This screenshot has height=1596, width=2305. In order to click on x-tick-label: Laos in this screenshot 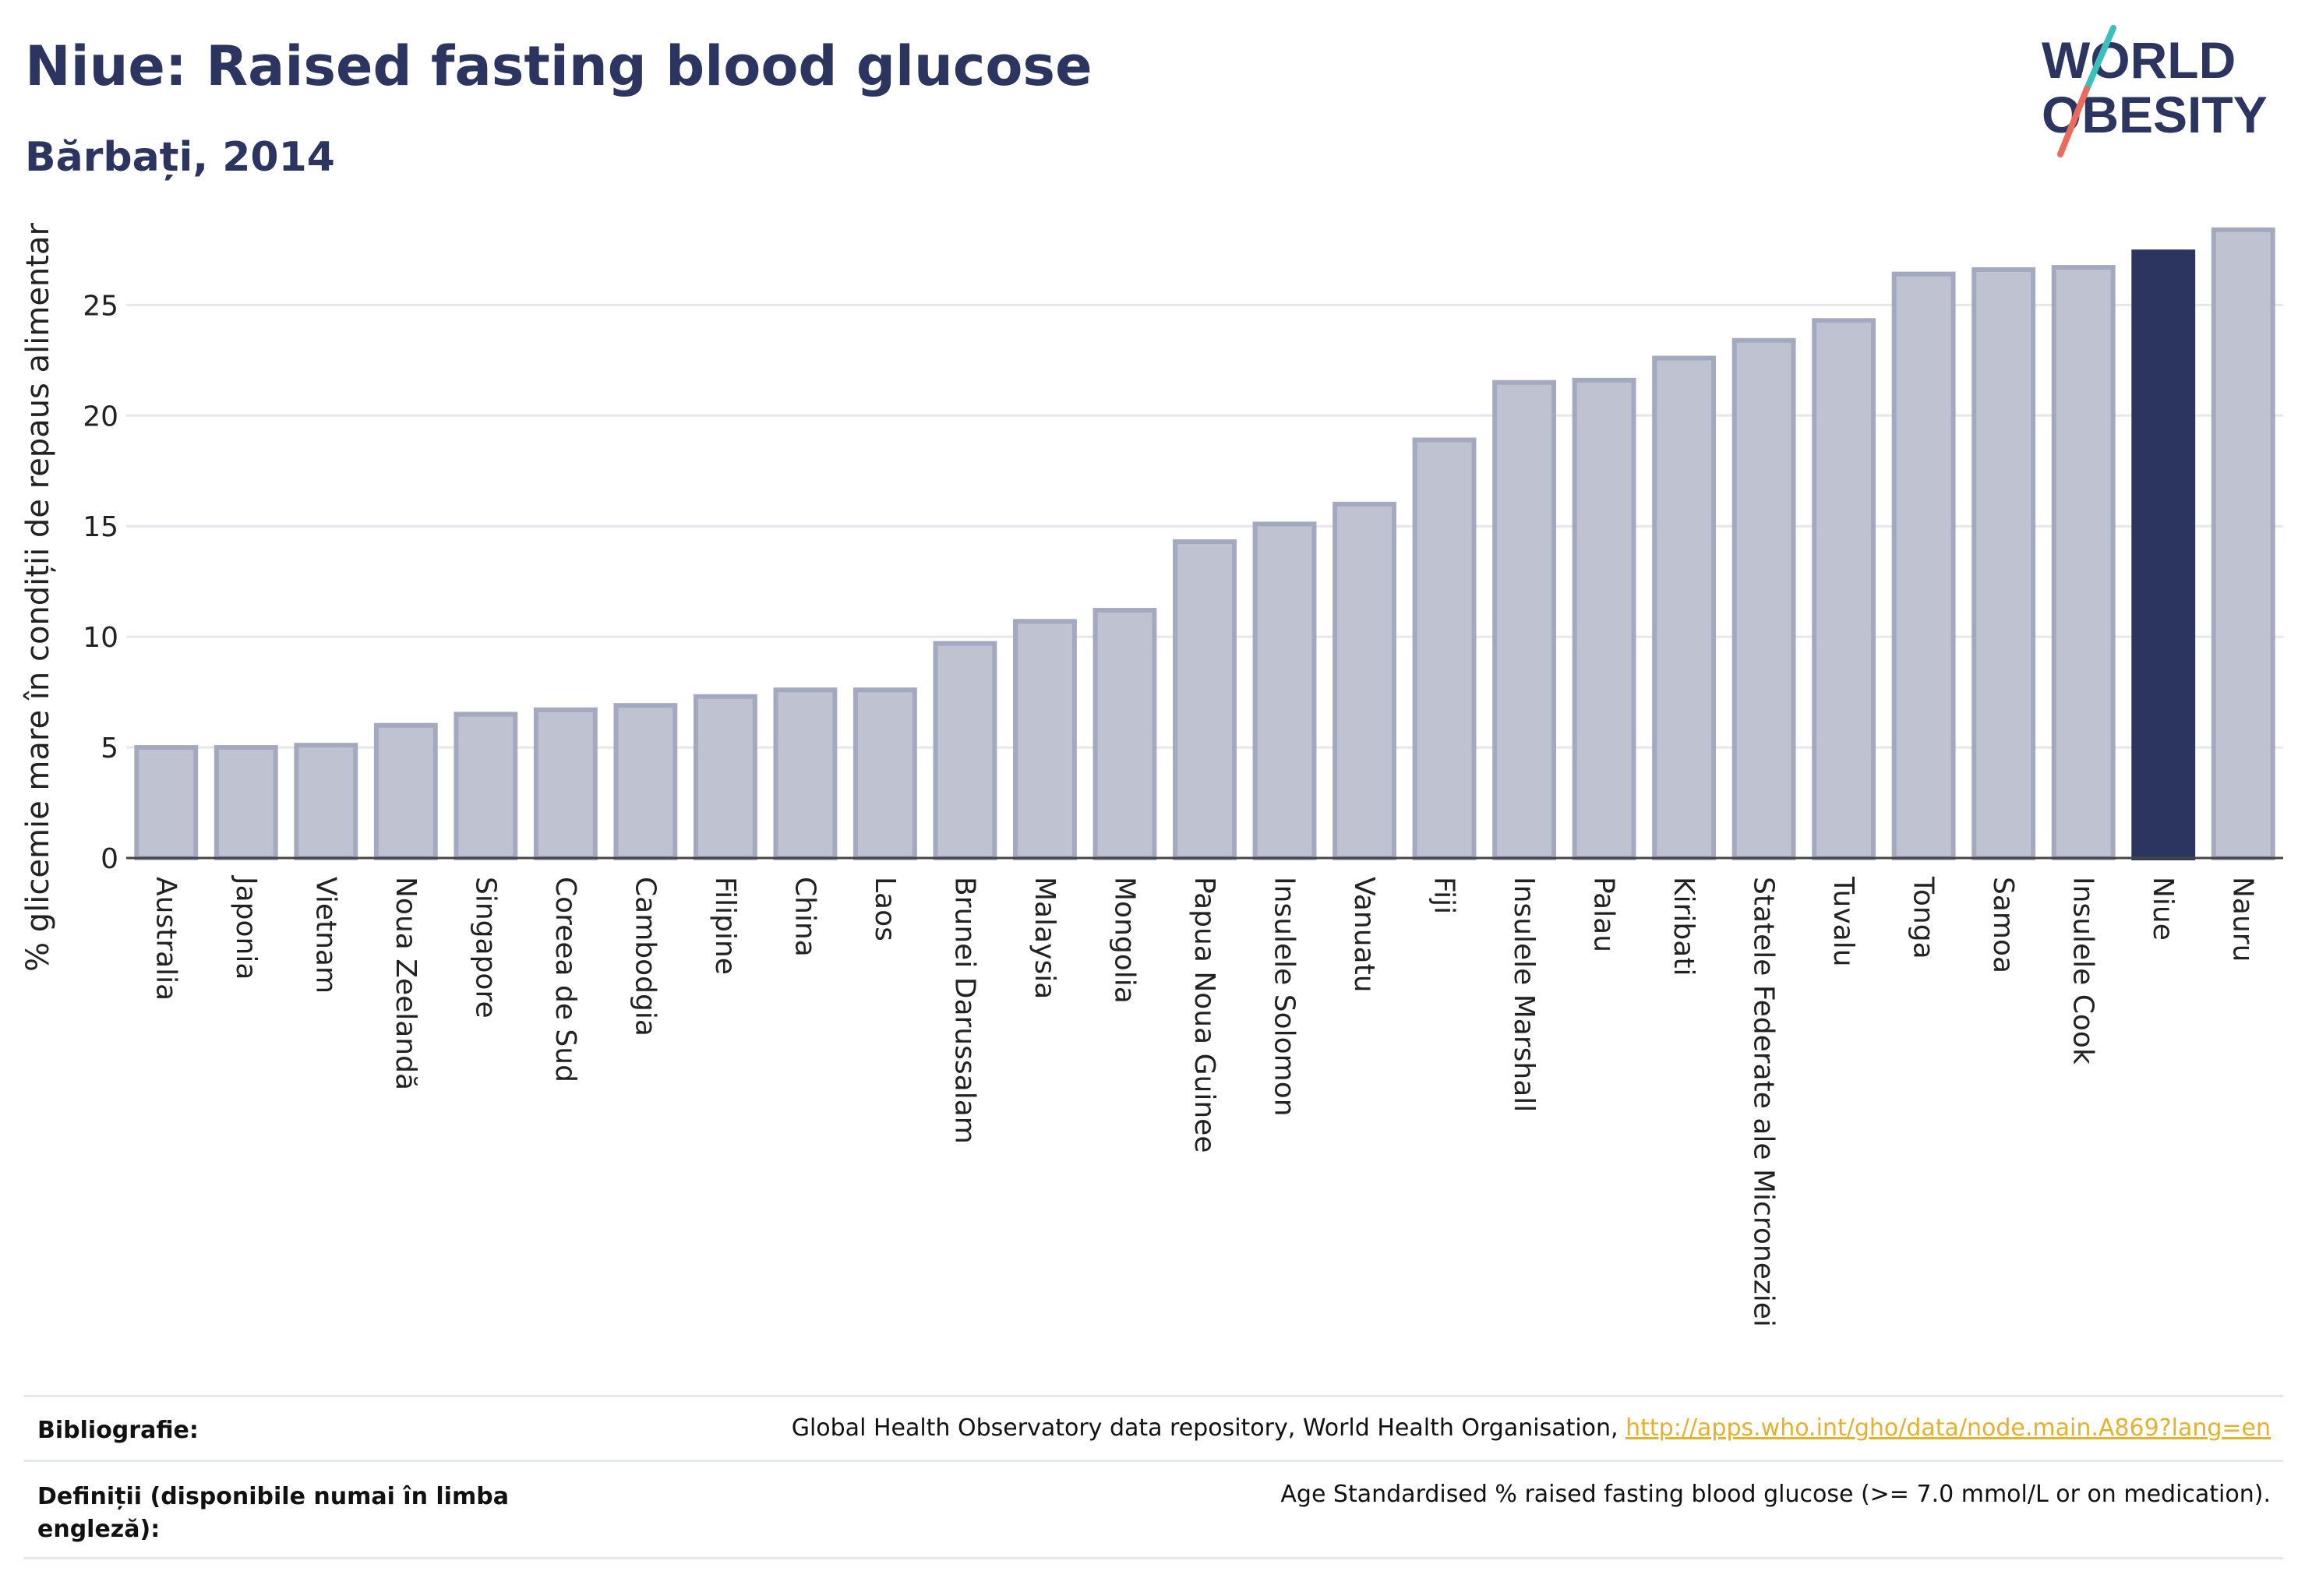, I will do `click(885, 909)`.